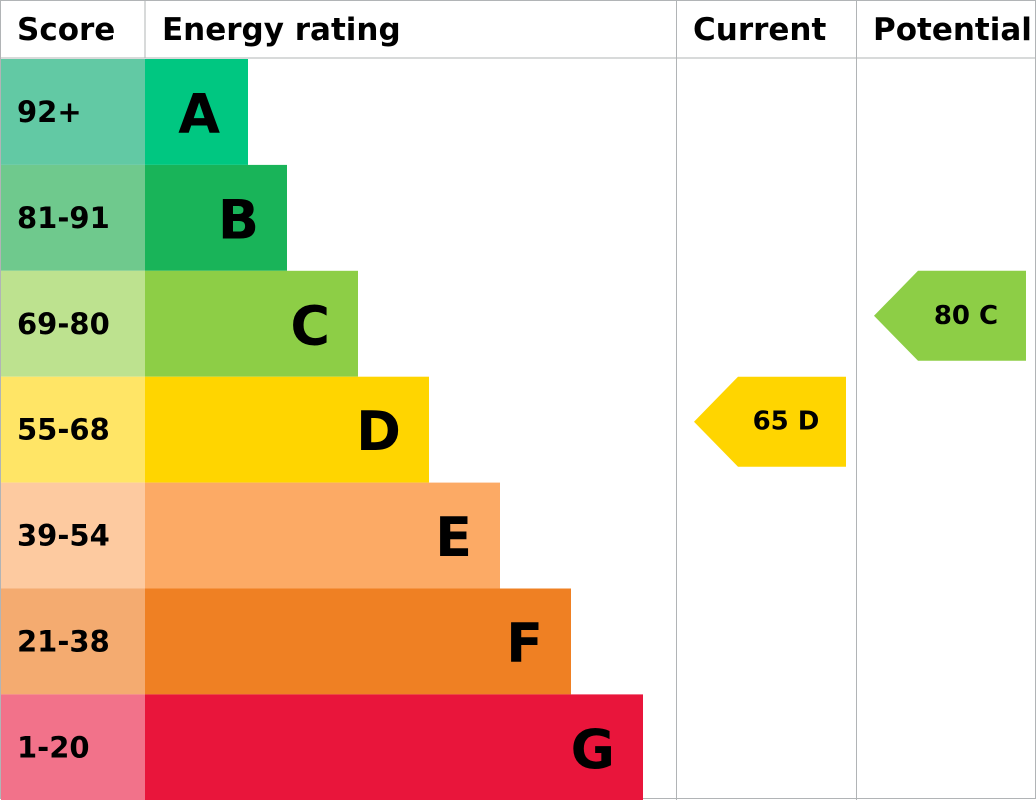  What do you see at coordinates (63, 324) in the screenshot?
I see `score-label: 69-80` at bounding box center [63, 324].